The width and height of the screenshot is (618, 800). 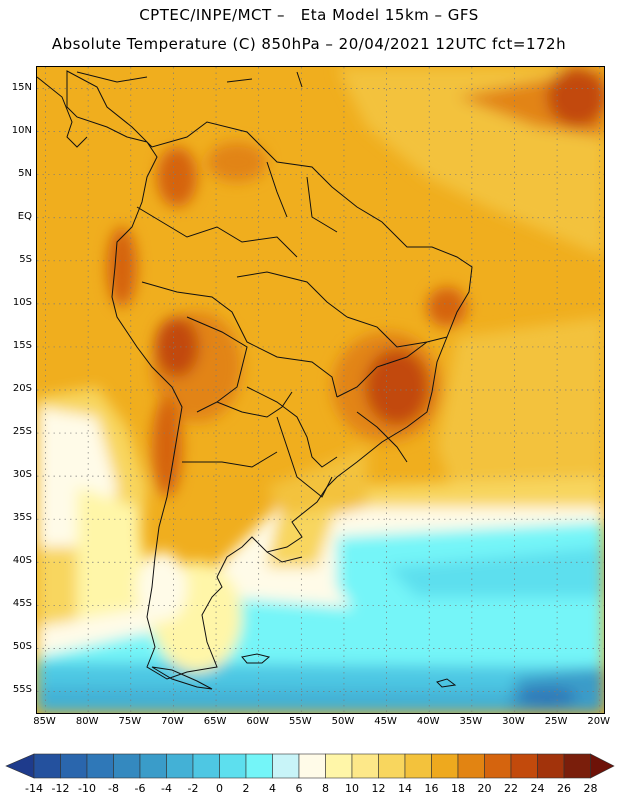 I want to click on latitude-label: 50S, so click(x=22, y=647).